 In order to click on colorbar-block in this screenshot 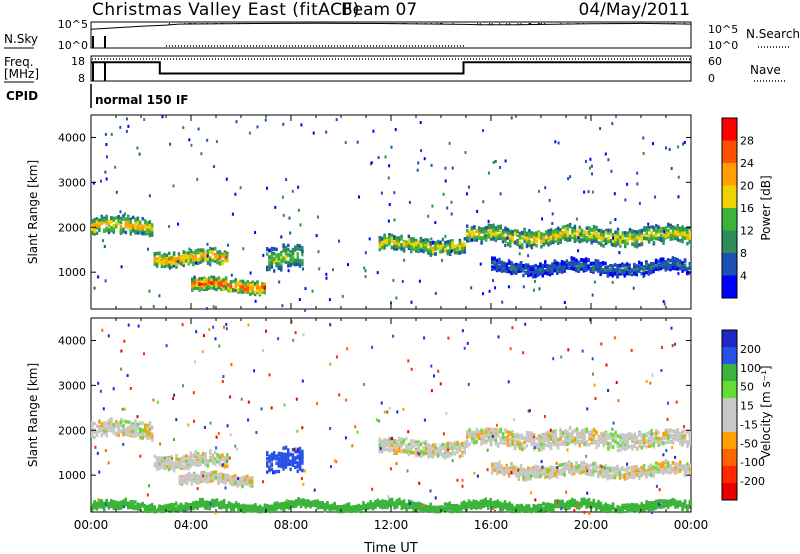, I will do `click(729, 151)`.